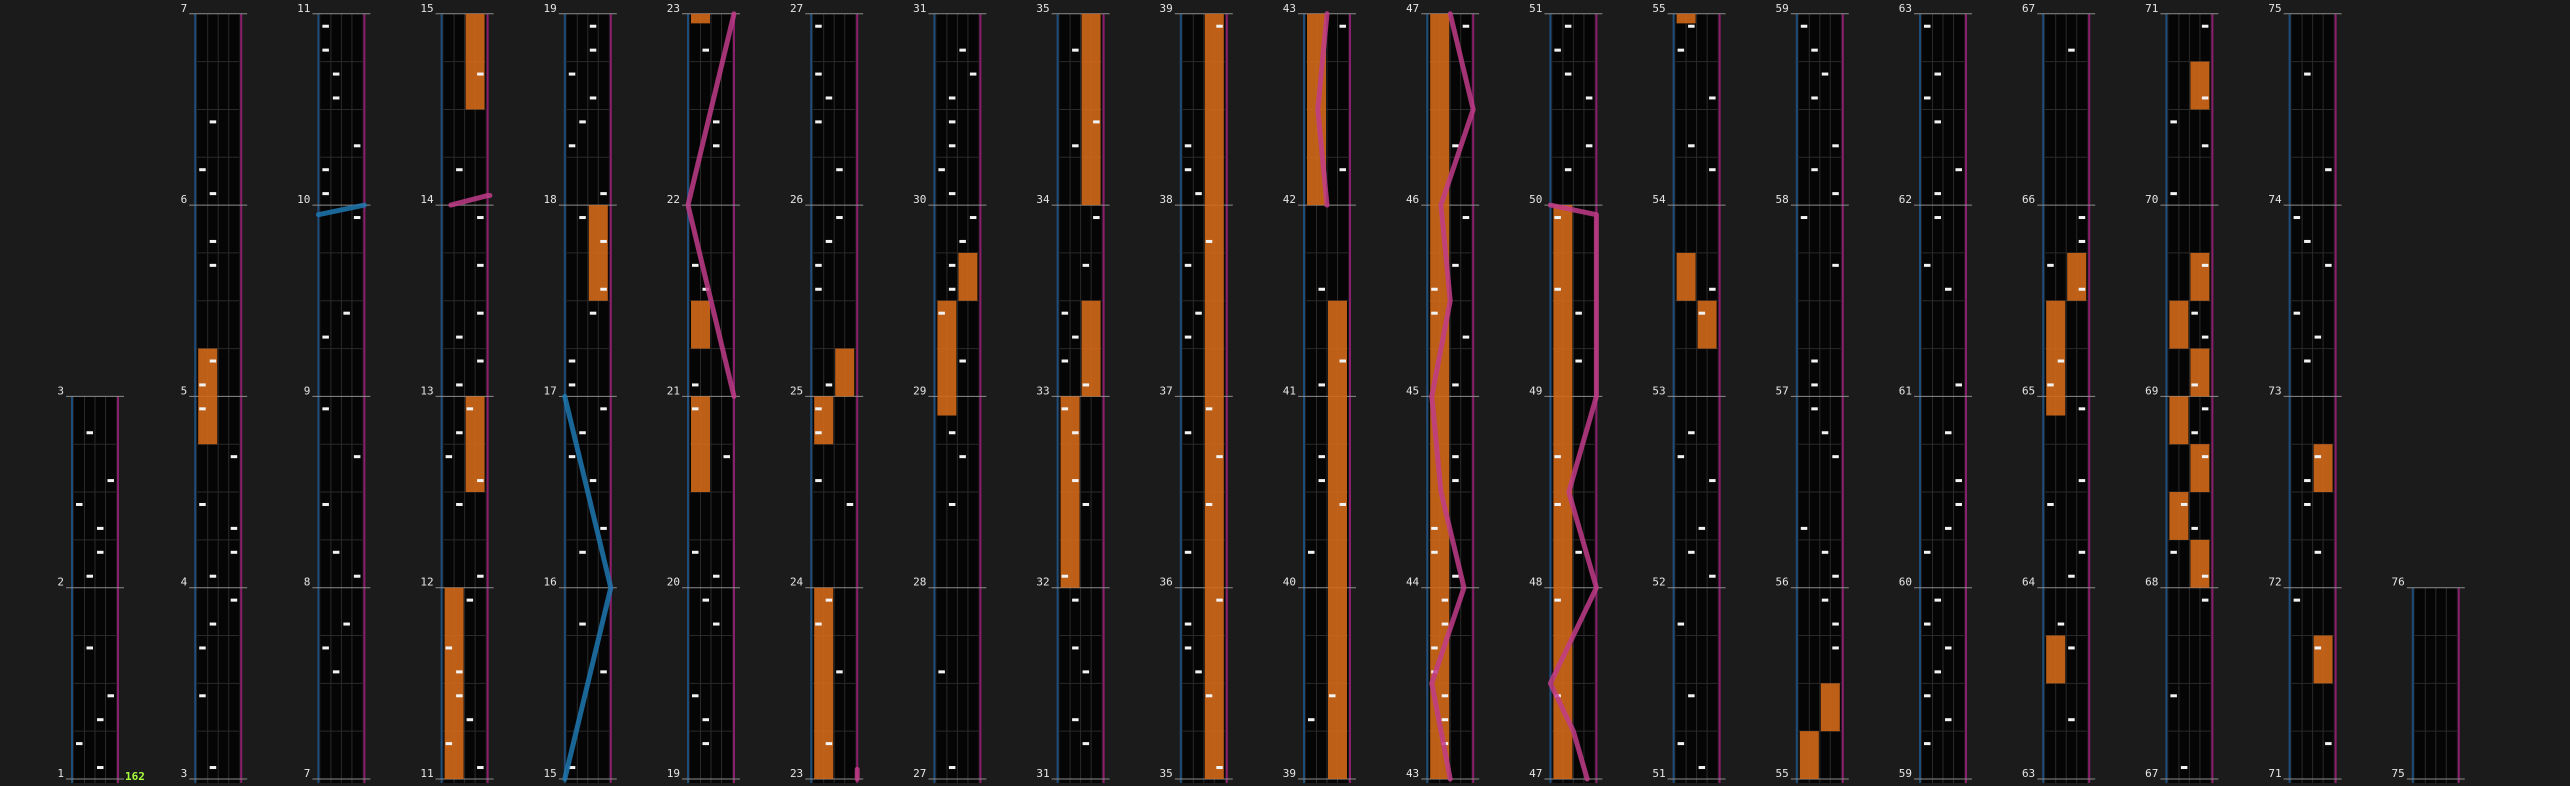  Describe the element at coordinates (2028, 199) in the screenshot. I see `measure-number: 66` at that location.